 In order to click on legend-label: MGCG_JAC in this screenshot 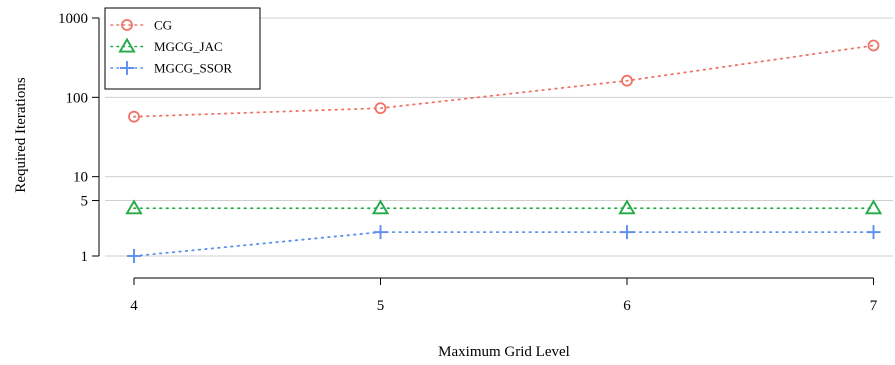, I will do `click(188, 46)`.